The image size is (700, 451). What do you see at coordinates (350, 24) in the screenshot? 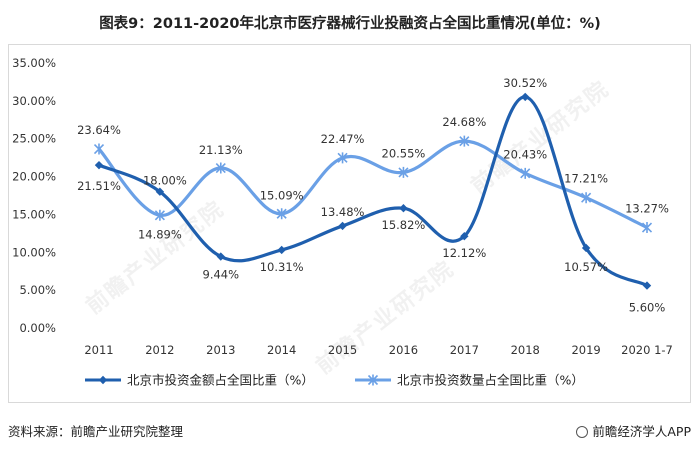
I see `chart-title: 图表9：2011-2020年北京市医疗器械行业投融资占全国比重情况(单位：%)` at bounding box center [350, 24].